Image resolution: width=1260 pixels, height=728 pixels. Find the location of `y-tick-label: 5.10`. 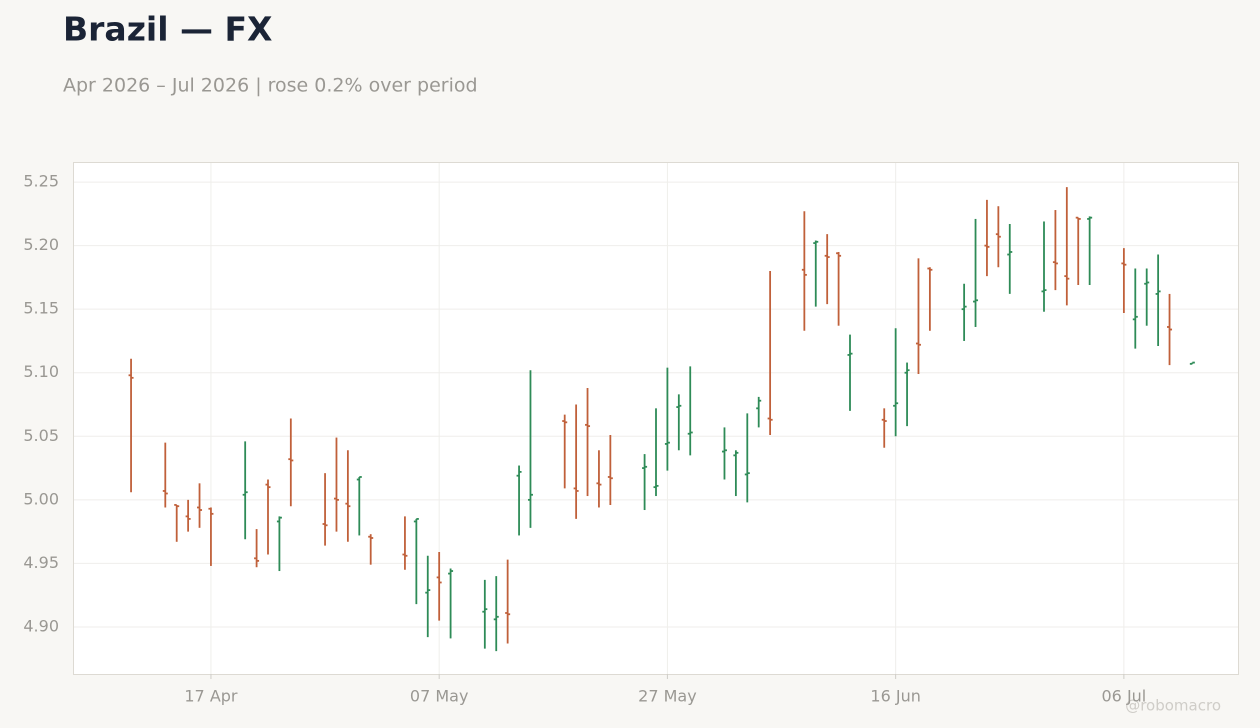

y-tick-label: 5.10 is located at coordinates (41, 371).